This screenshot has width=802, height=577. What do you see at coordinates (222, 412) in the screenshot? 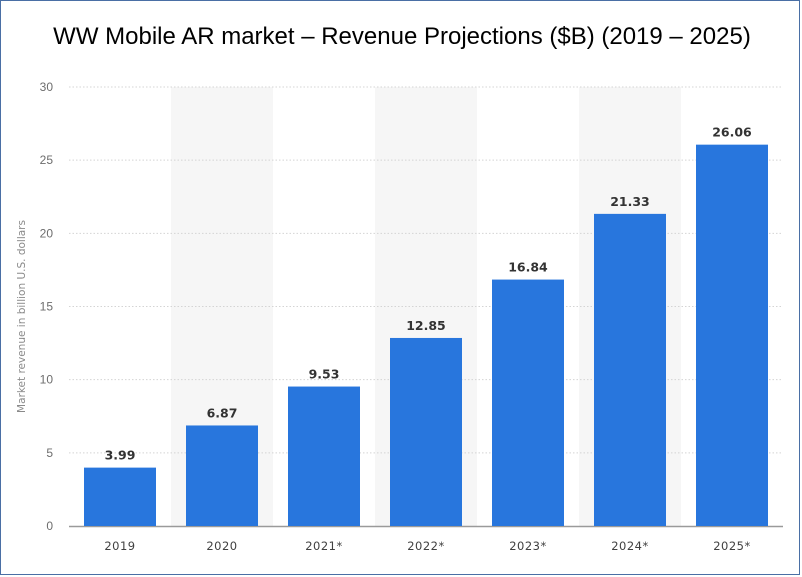
I see `data-label: 6.87` at bounding box center [222, 412].